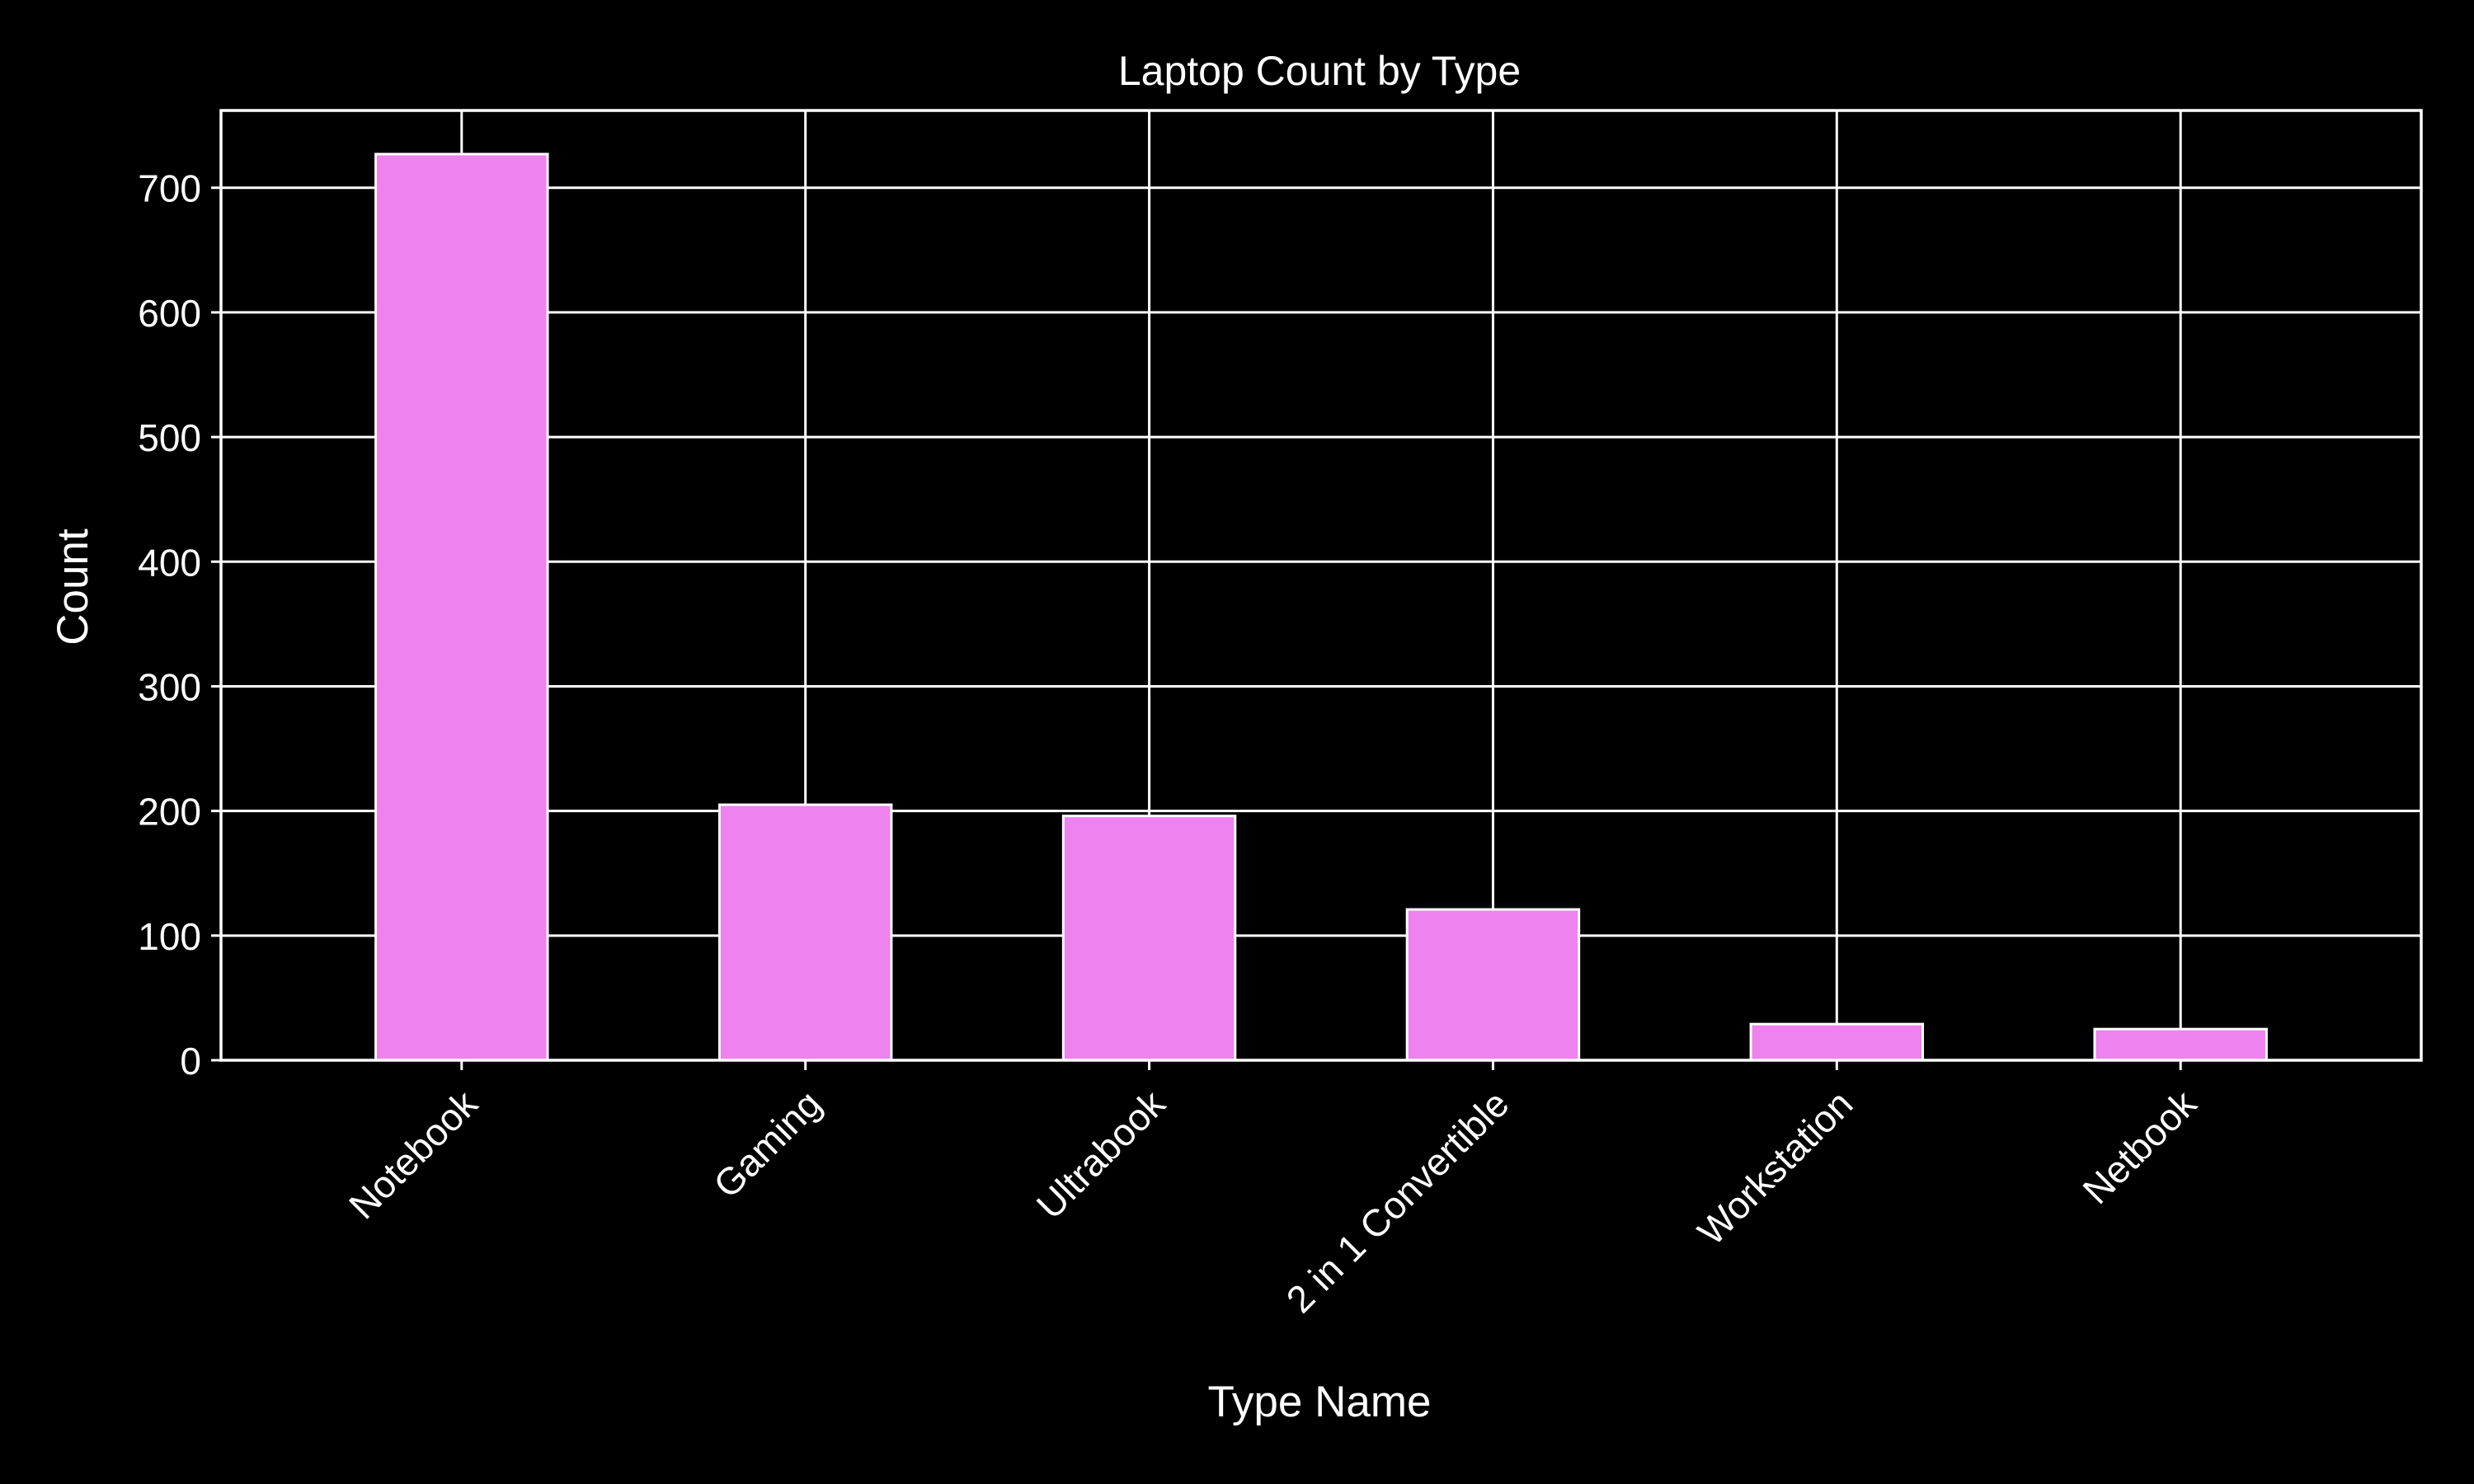  Describe the element at coordinates (169, 686) in the screenshot. I see `y-tick-label: 300` at that location.